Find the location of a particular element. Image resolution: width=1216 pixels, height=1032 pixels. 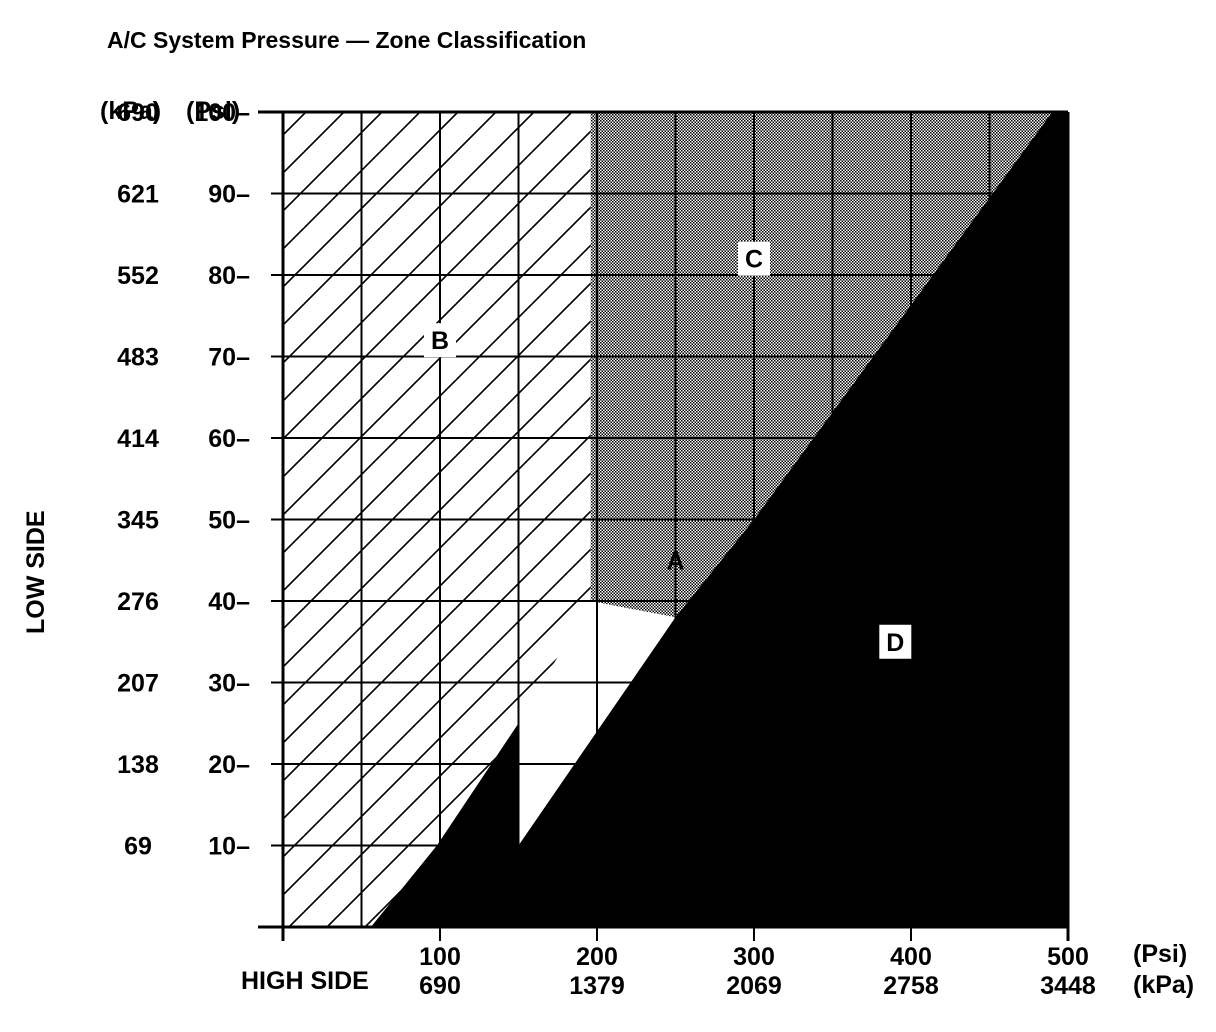

x-tick-label-kpa: 3448 is located at coordinates (1068, 986).